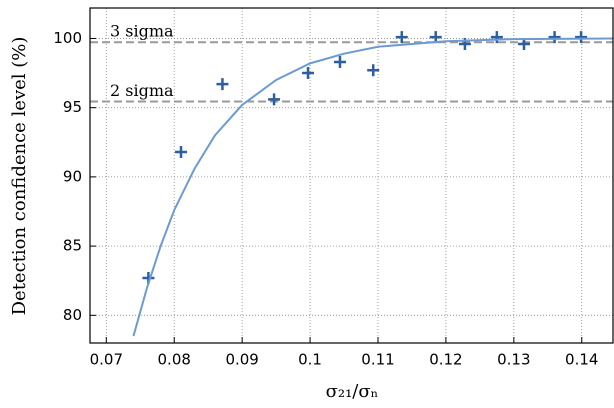 Image resolution: width=614 pixels, height=408 pixels. What do you see at coordinates (72, 315) in the screenshot?
I see `y-tick-label: 80` at bounding box center [72, 315].